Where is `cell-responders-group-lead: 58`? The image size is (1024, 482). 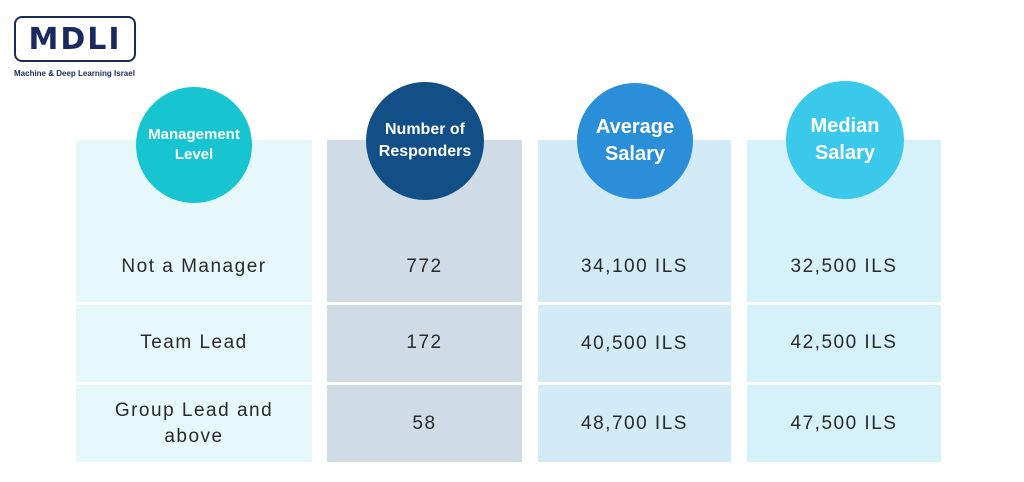 cell-responders-group-lead: 58 is located at coordinates (424, 424).